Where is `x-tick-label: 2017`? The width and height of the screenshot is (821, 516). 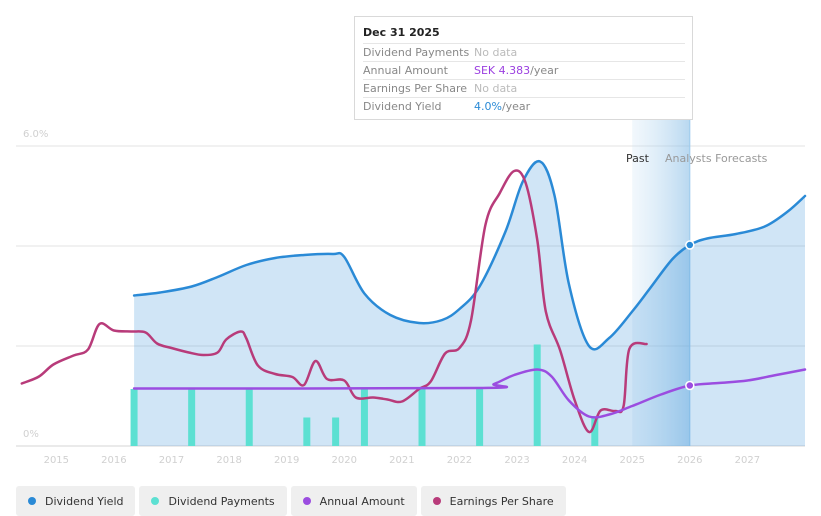 x-tick-label: 2017 is located at coordinates (171, 460).